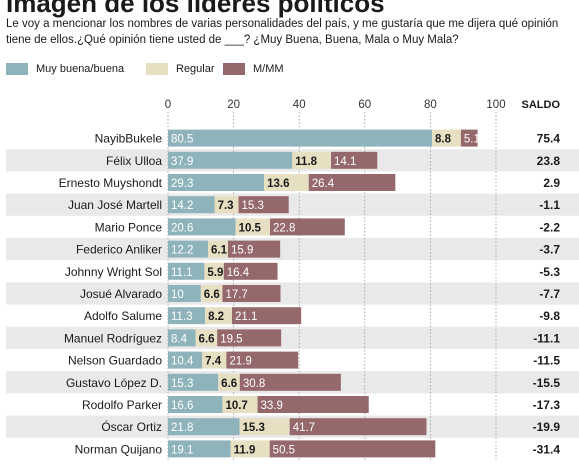  I want to click on saldo-header: SALDO, so click(541, 105).